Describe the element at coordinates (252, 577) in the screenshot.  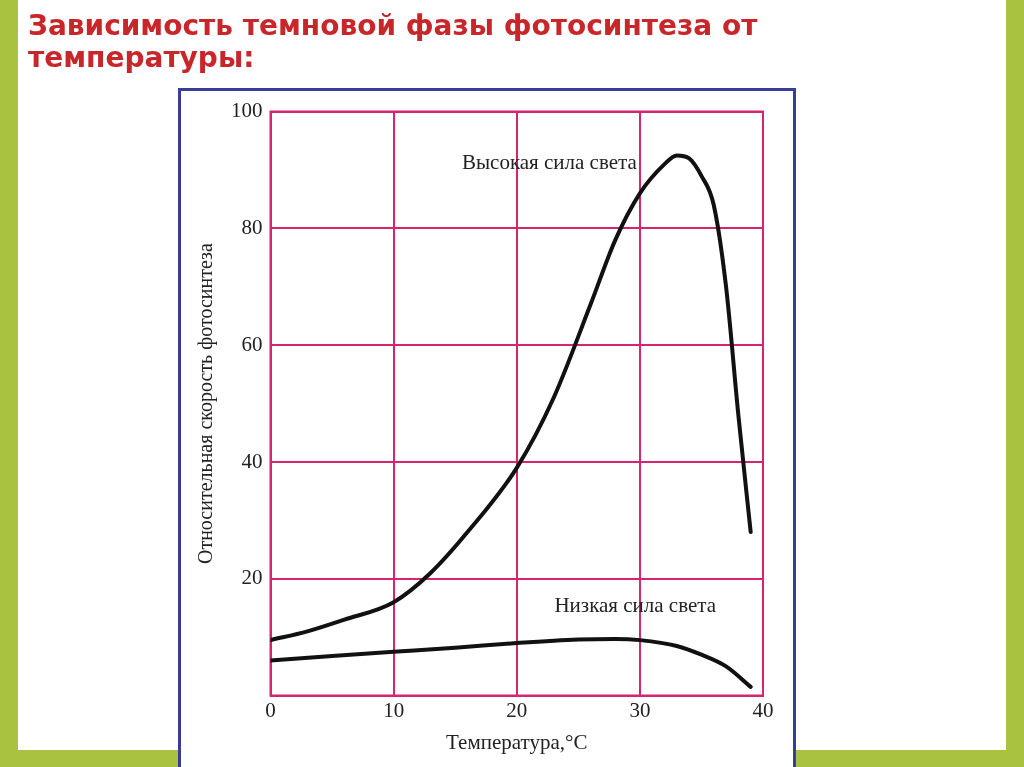
I see `y-tick-label: 20` at that location.